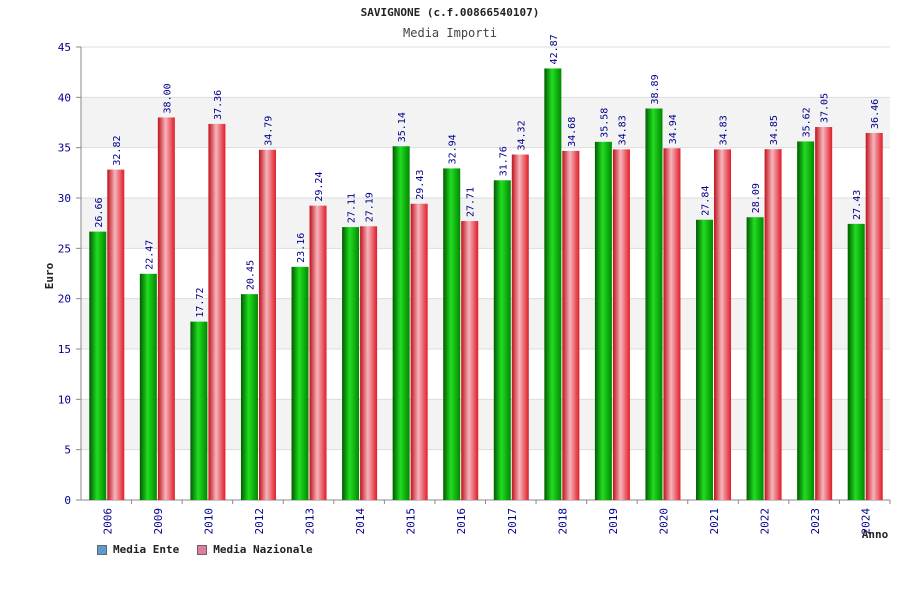  What do you see at coordinates (167, 98) in the screenshot?
I see `data-label: 38.00` at bounding box center [167, 98].